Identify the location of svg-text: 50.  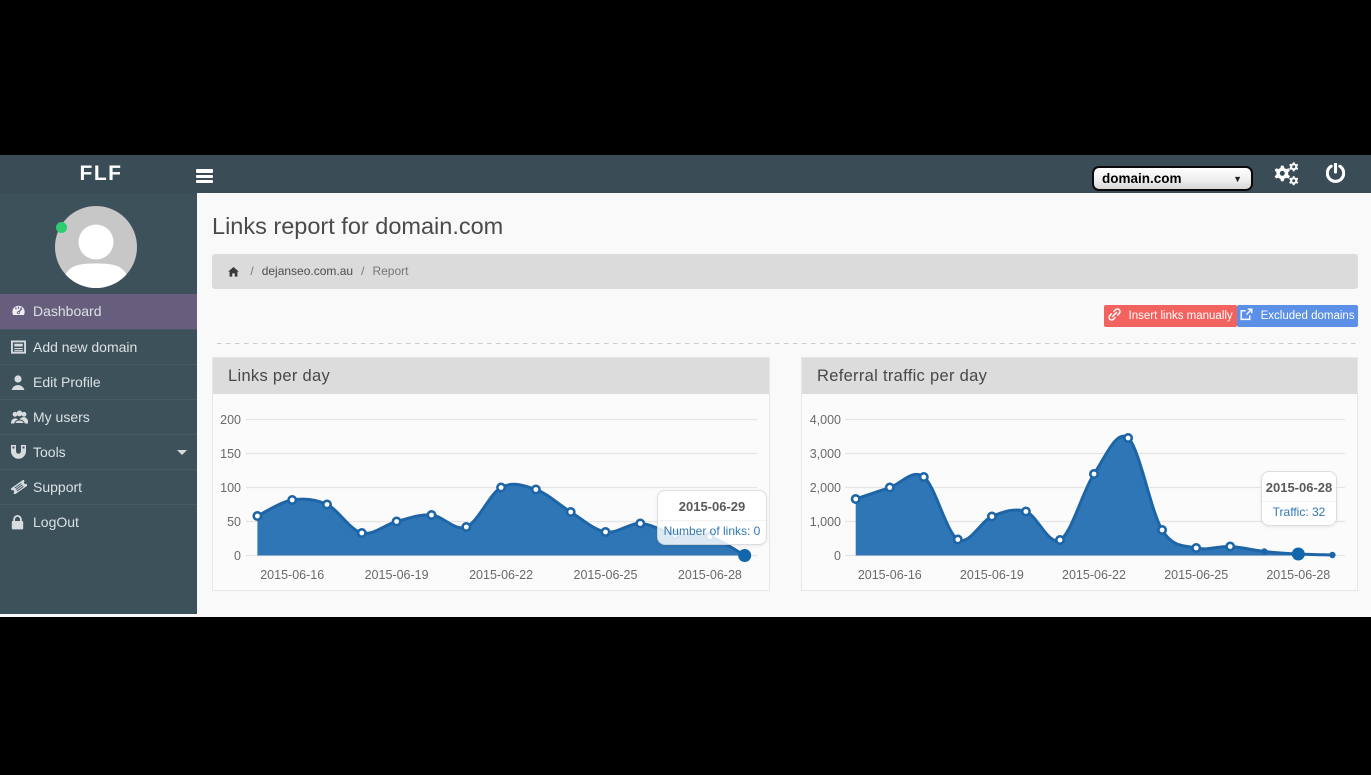
(234, 522).